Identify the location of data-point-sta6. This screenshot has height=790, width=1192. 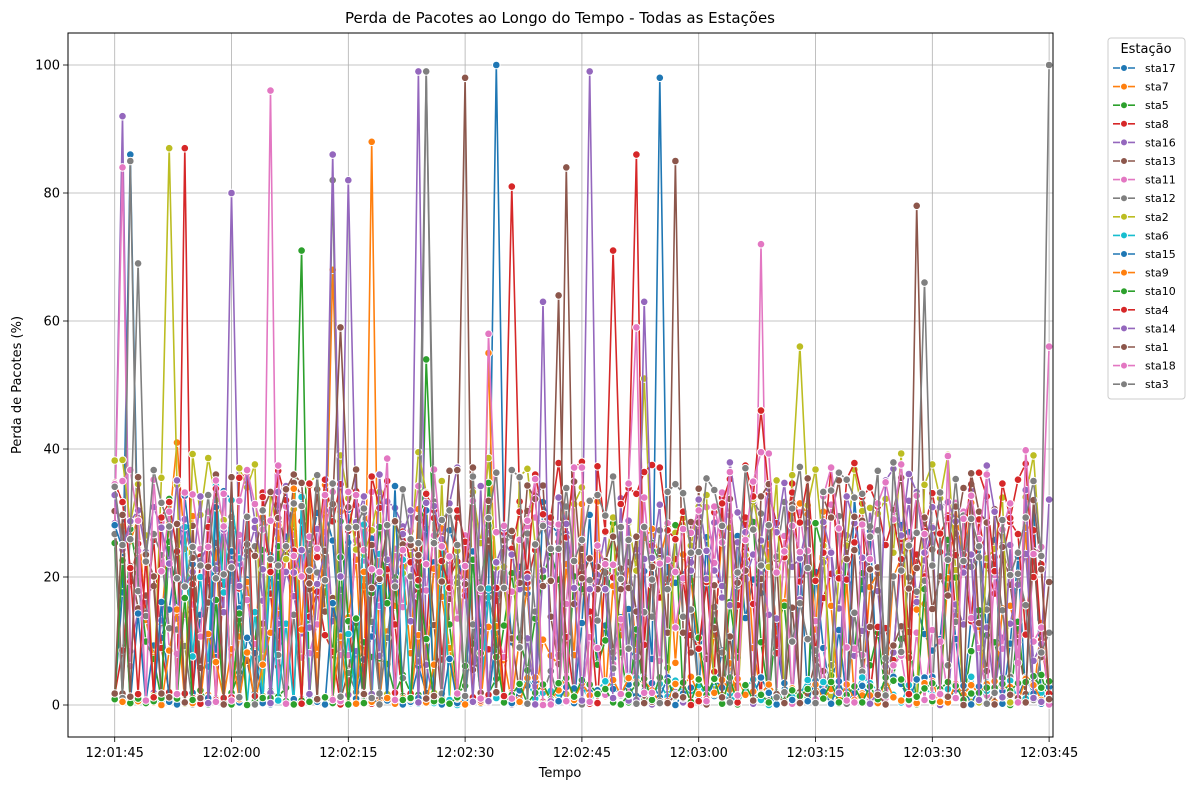
(808, 680).